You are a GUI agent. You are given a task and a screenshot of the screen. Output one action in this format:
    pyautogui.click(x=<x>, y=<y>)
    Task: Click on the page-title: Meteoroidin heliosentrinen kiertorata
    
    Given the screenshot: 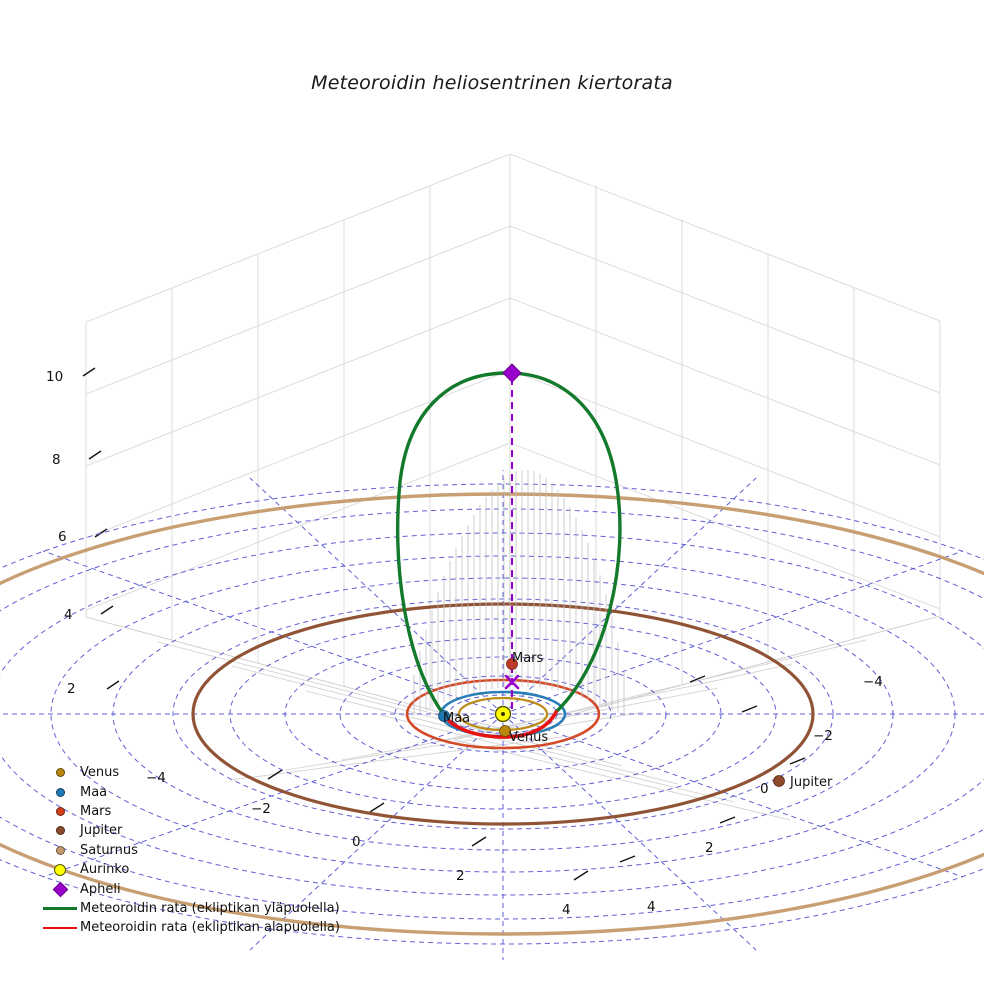 What is the action you would take?
    pyautogui.click(x=492, y=83)
    